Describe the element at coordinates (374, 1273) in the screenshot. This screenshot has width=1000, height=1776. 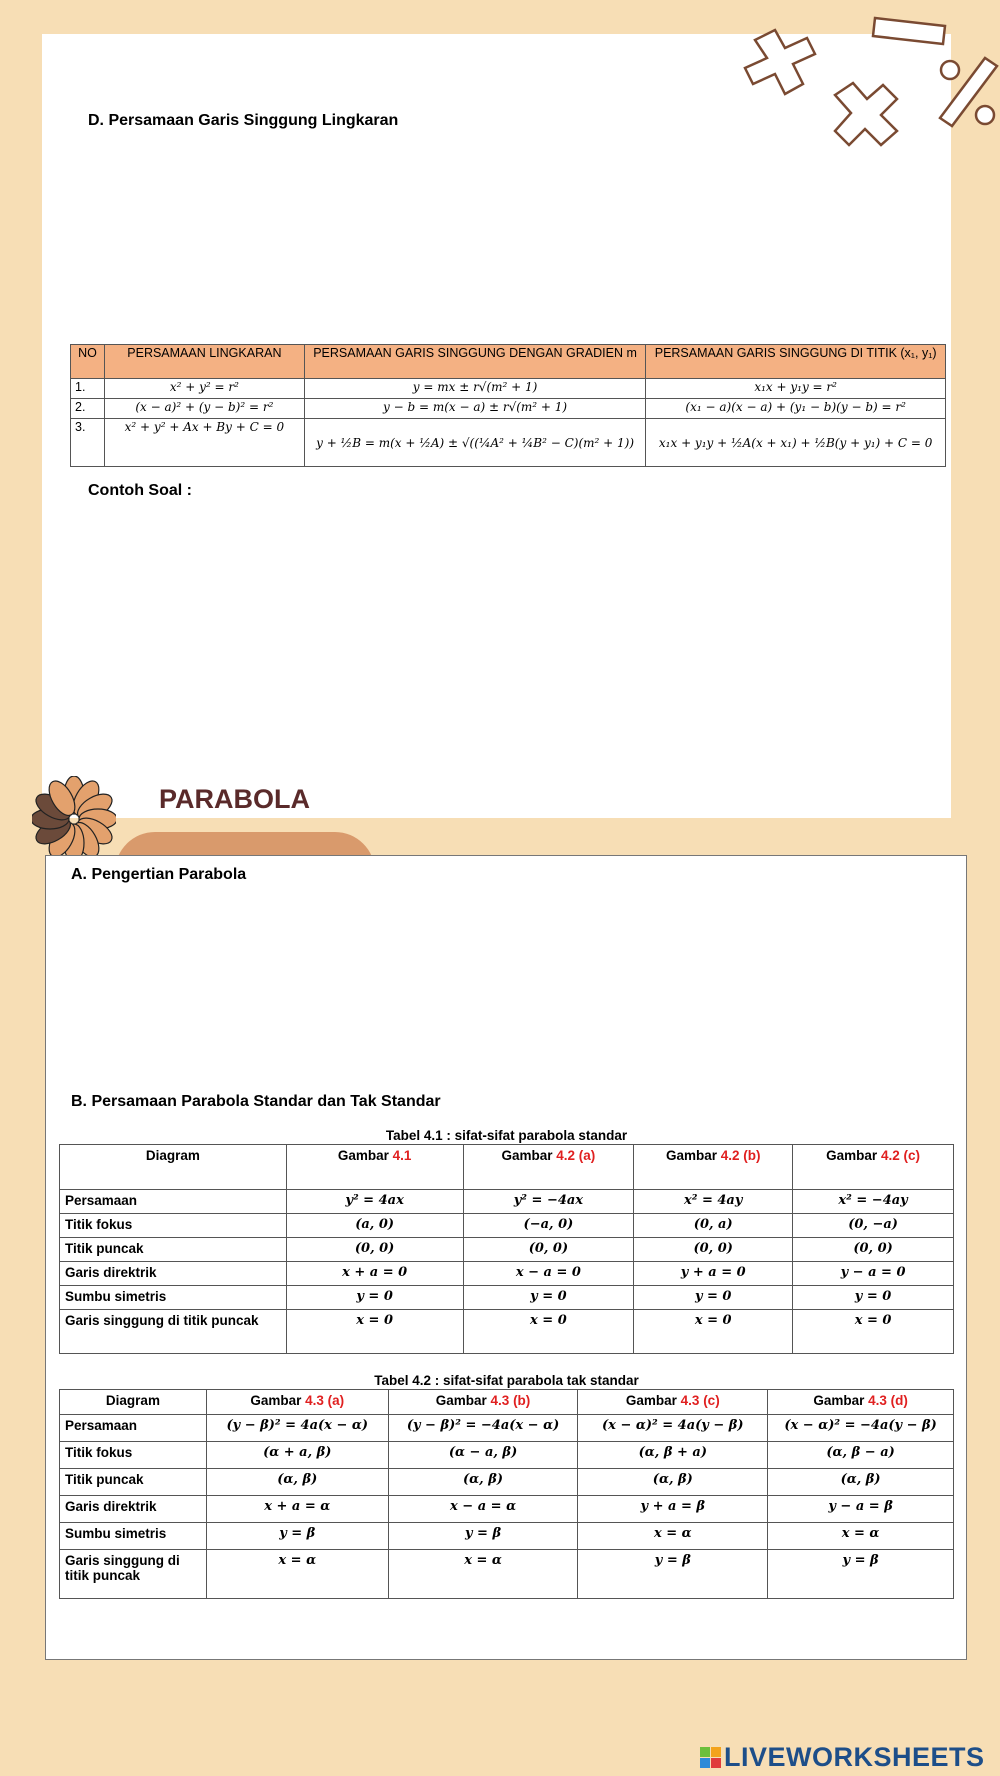
I see `property-value: x + a = 0` at that location.